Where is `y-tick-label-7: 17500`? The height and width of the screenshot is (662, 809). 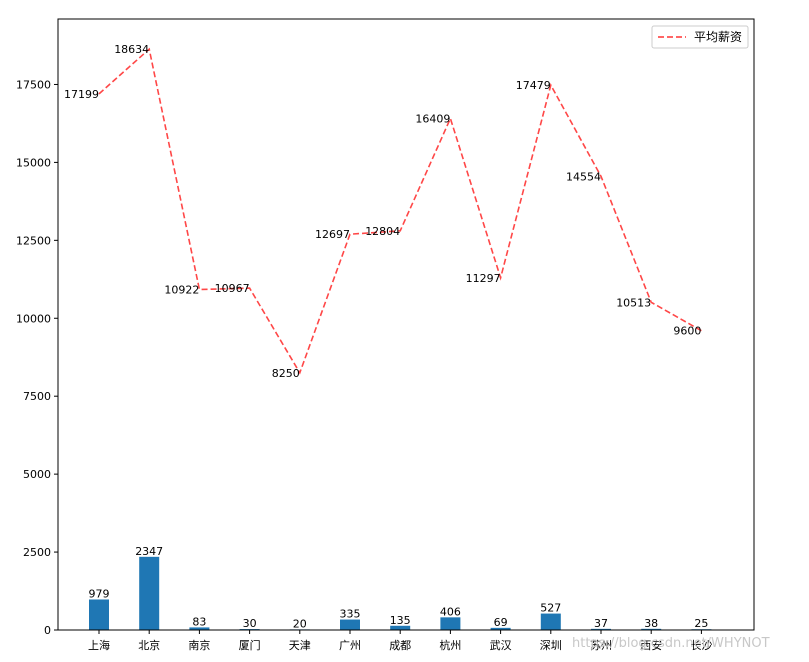
y-tick-label-7: 17500 is located at coordinates (33, 84).